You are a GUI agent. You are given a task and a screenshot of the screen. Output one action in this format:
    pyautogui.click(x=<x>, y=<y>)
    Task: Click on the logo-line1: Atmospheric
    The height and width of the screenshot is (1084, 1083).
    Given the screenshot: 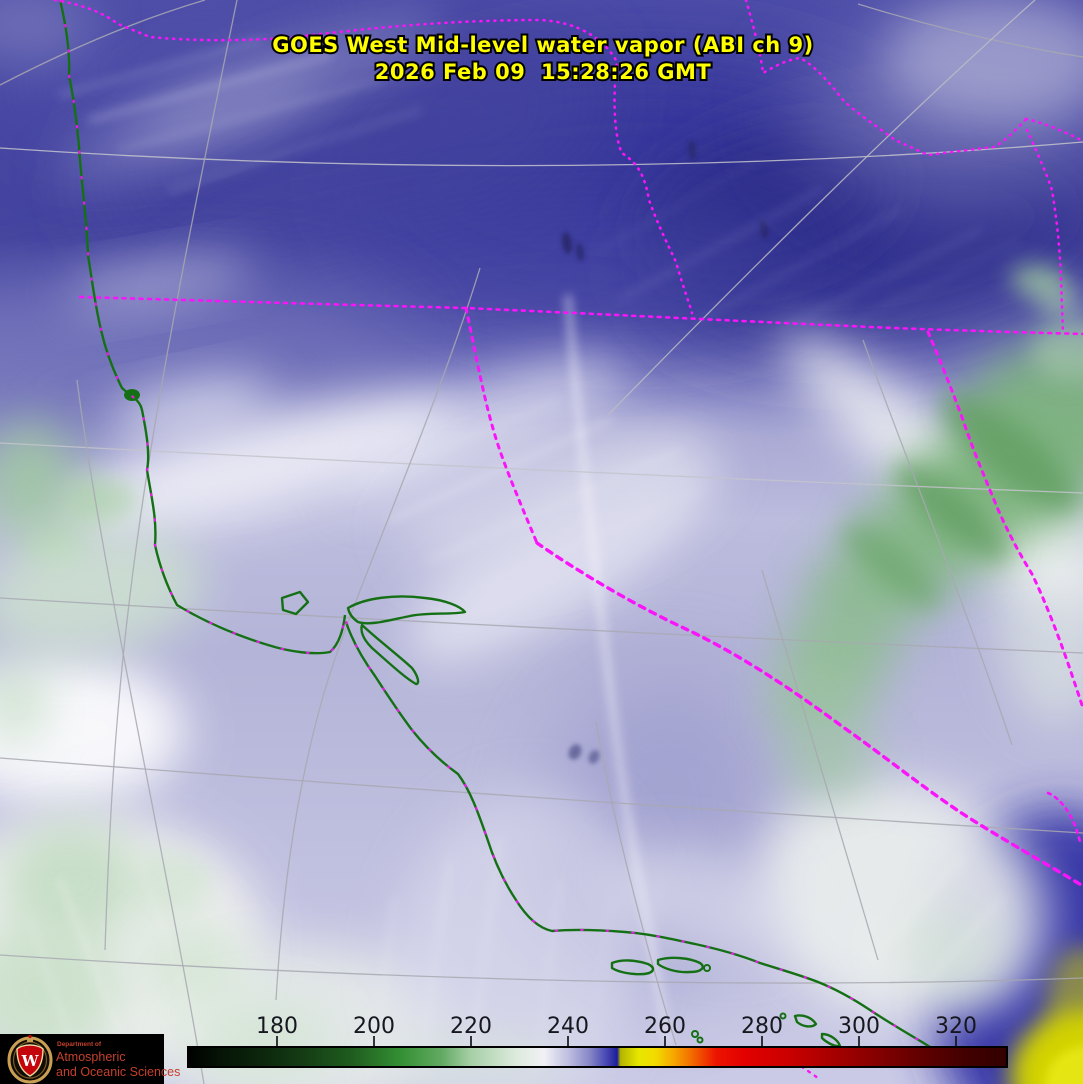 What is the action you would take?
    pyautogui.click(x=90, y=1057)
    